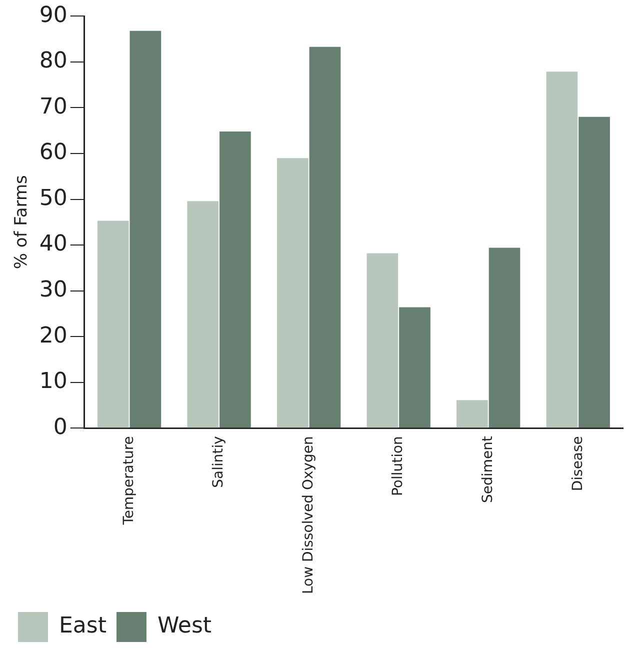  What do you see at coordinates (53, 61) in the screenshot?
I see `y-tick-label: 80` at bounding box center [53, 61].